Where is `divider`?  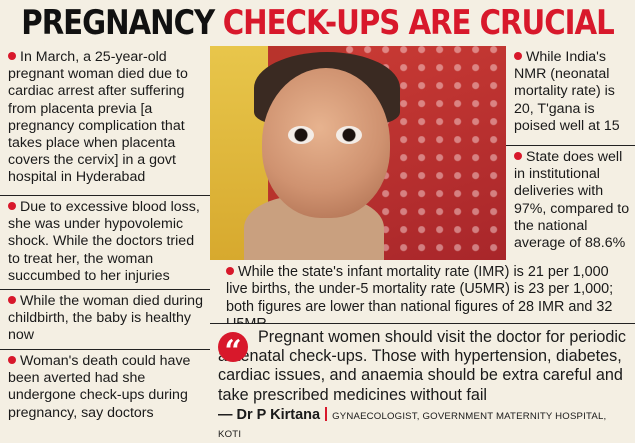
divider is located at coordinates (326, 413).